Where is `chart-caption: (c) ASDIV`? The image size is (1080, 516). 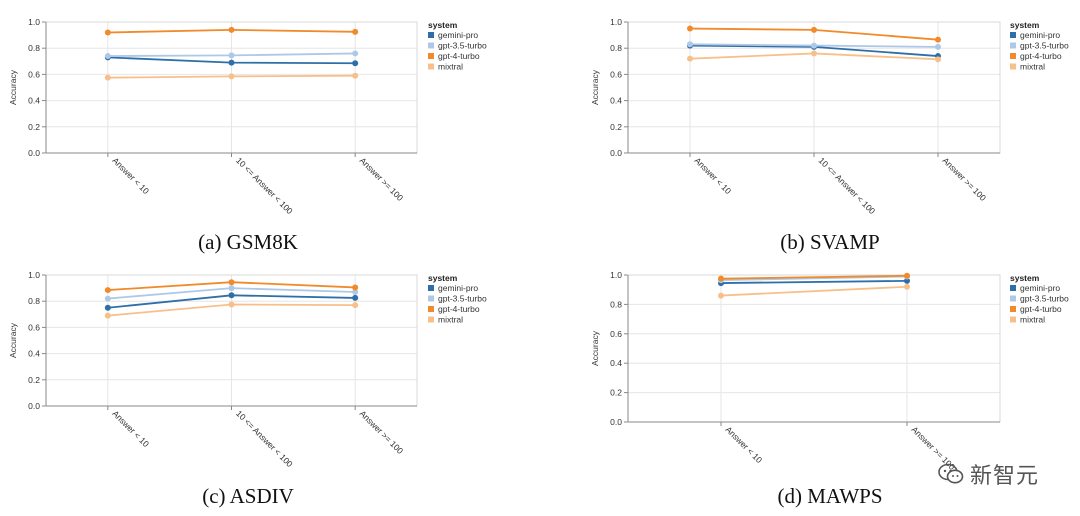
chart-caption: (c) ASDIV is located at coordinates (248, 496).